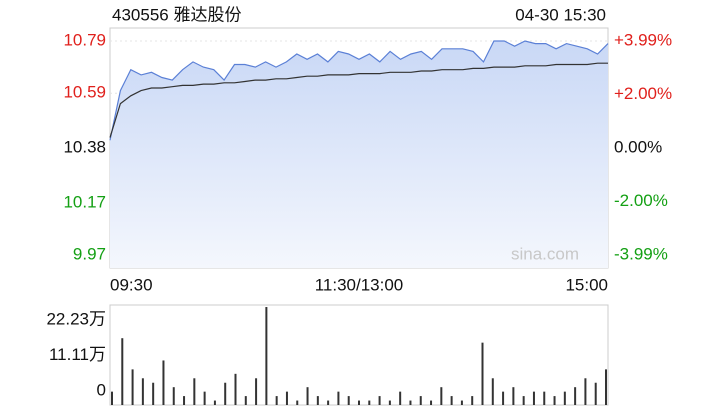 This screenshot has width=720, height=420. Describe the element at coordinates (545, 253) in the screenshot. I see `watermark: sina.com` at that location.